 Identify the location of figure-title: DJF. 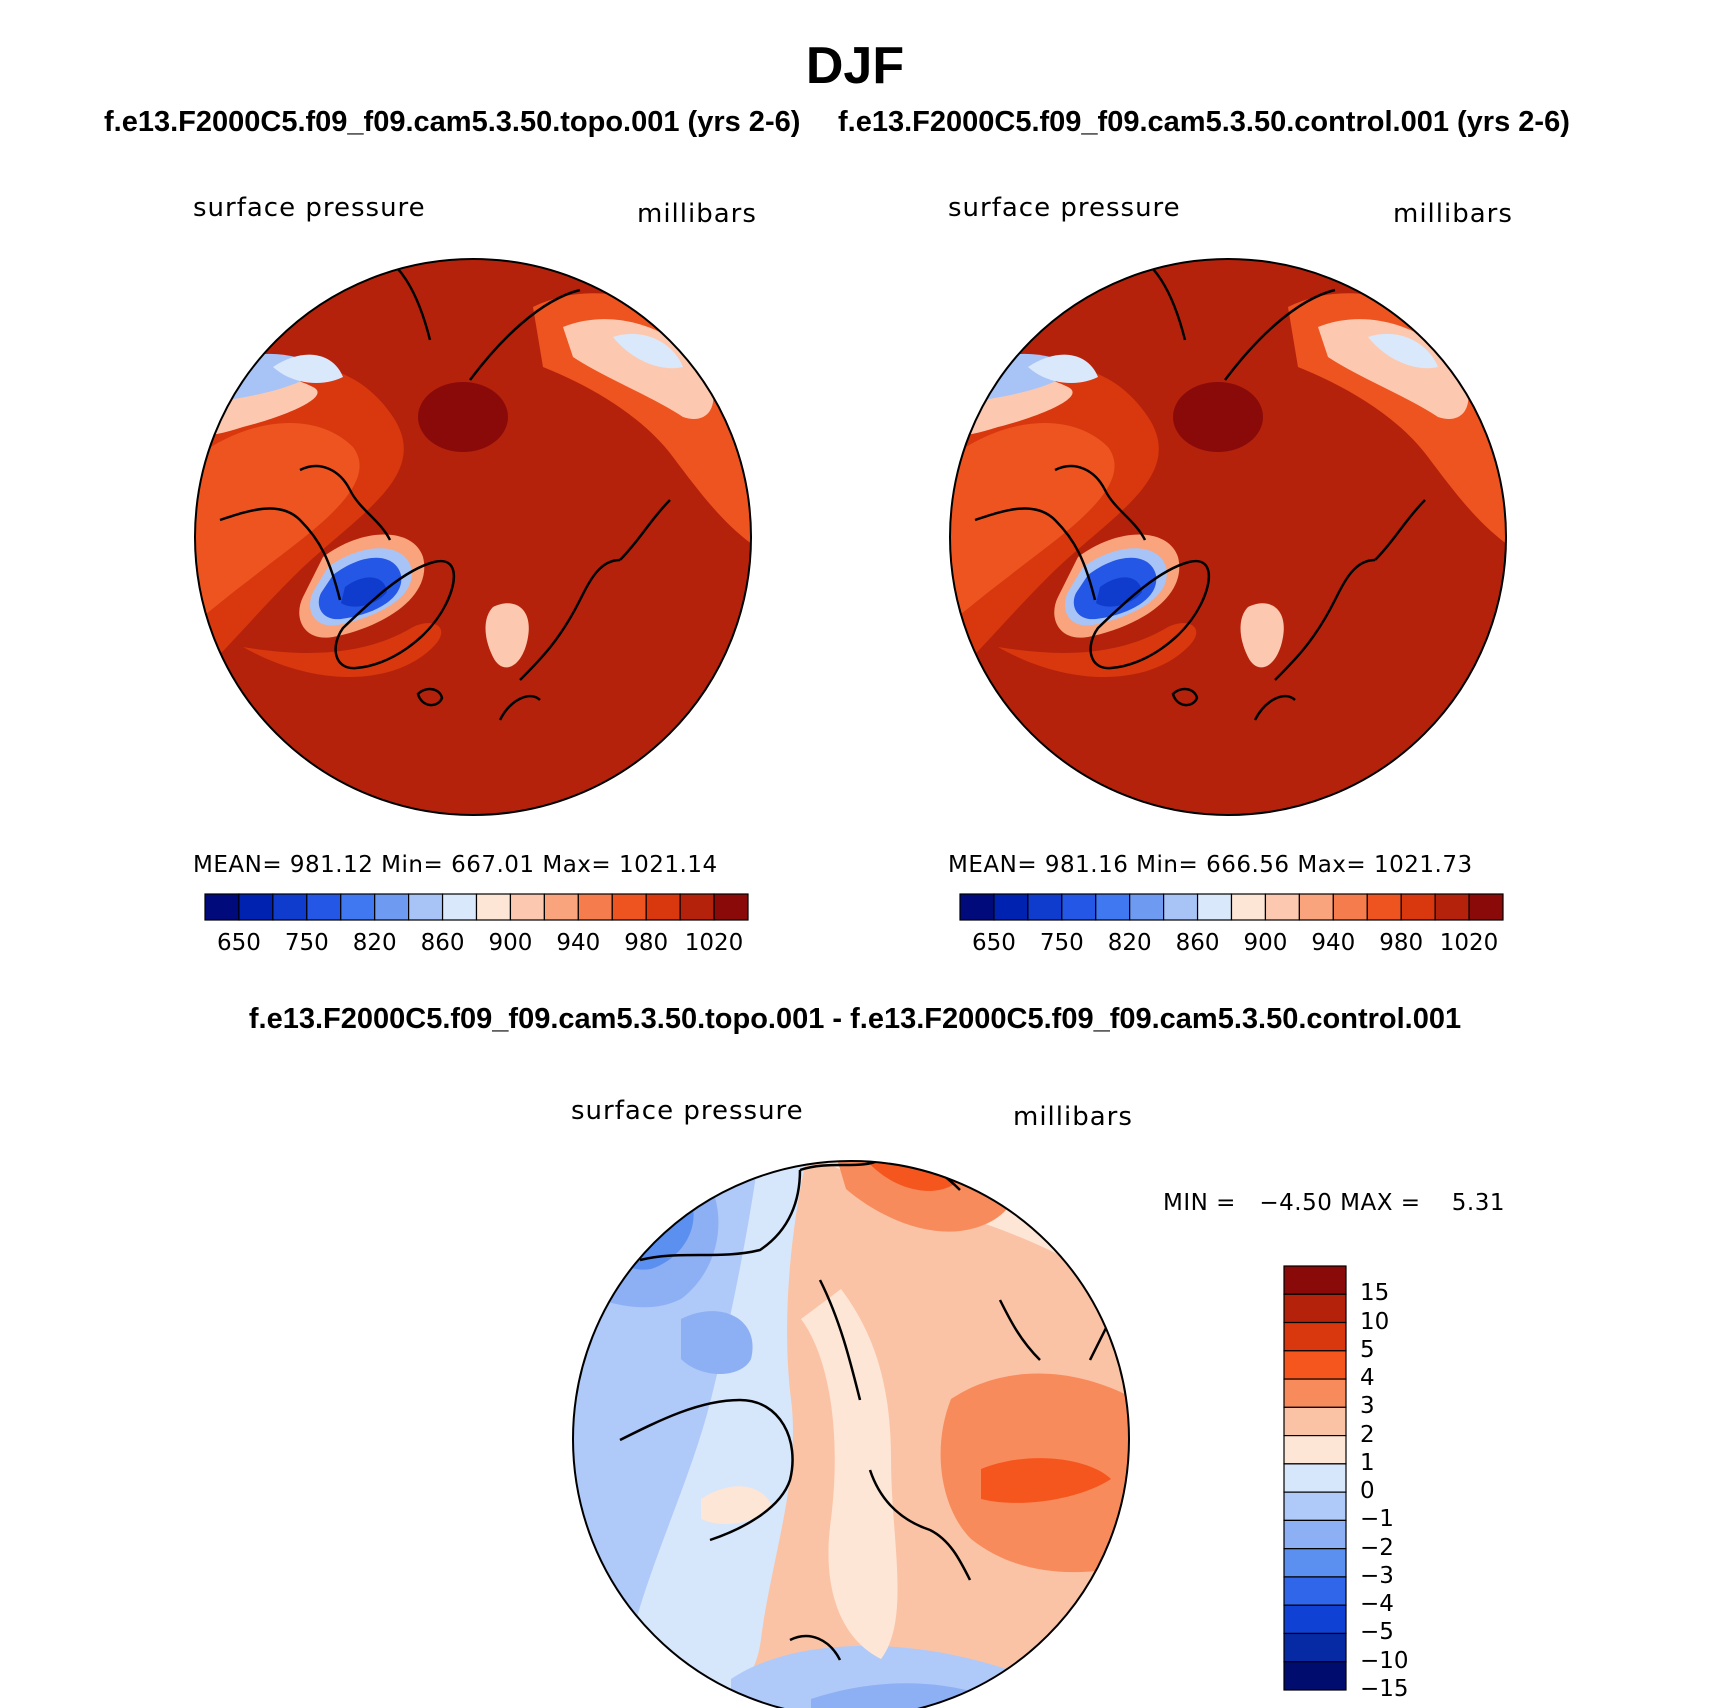
(855, 66).